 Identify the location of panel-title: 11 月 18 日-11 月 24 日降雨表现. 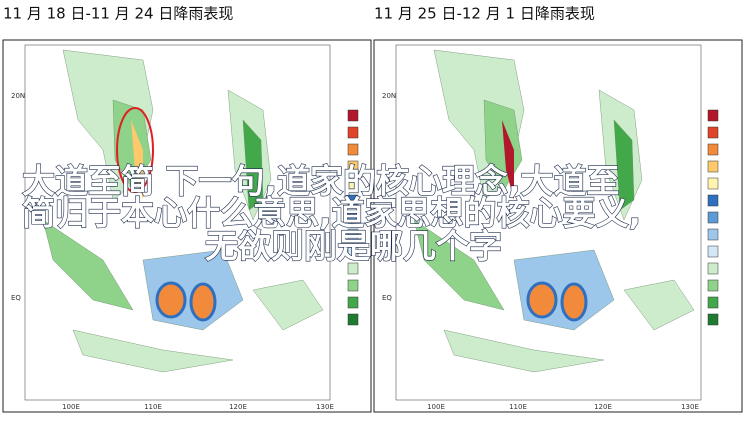
(118, 14).